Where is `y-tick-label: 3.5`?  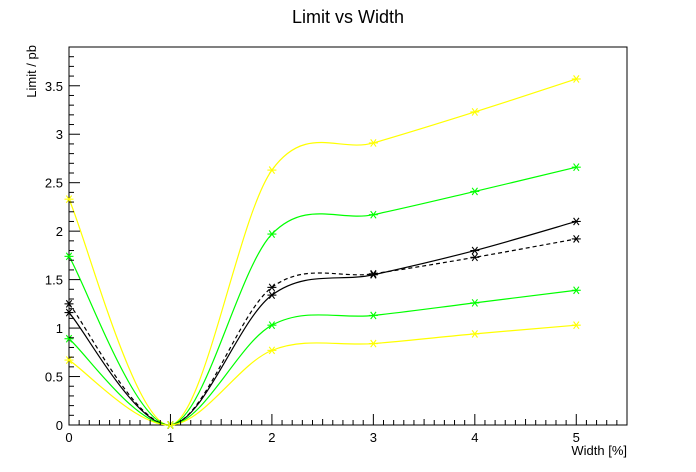 y-tick-label: 3.5 is located at coordinates (54, 86).